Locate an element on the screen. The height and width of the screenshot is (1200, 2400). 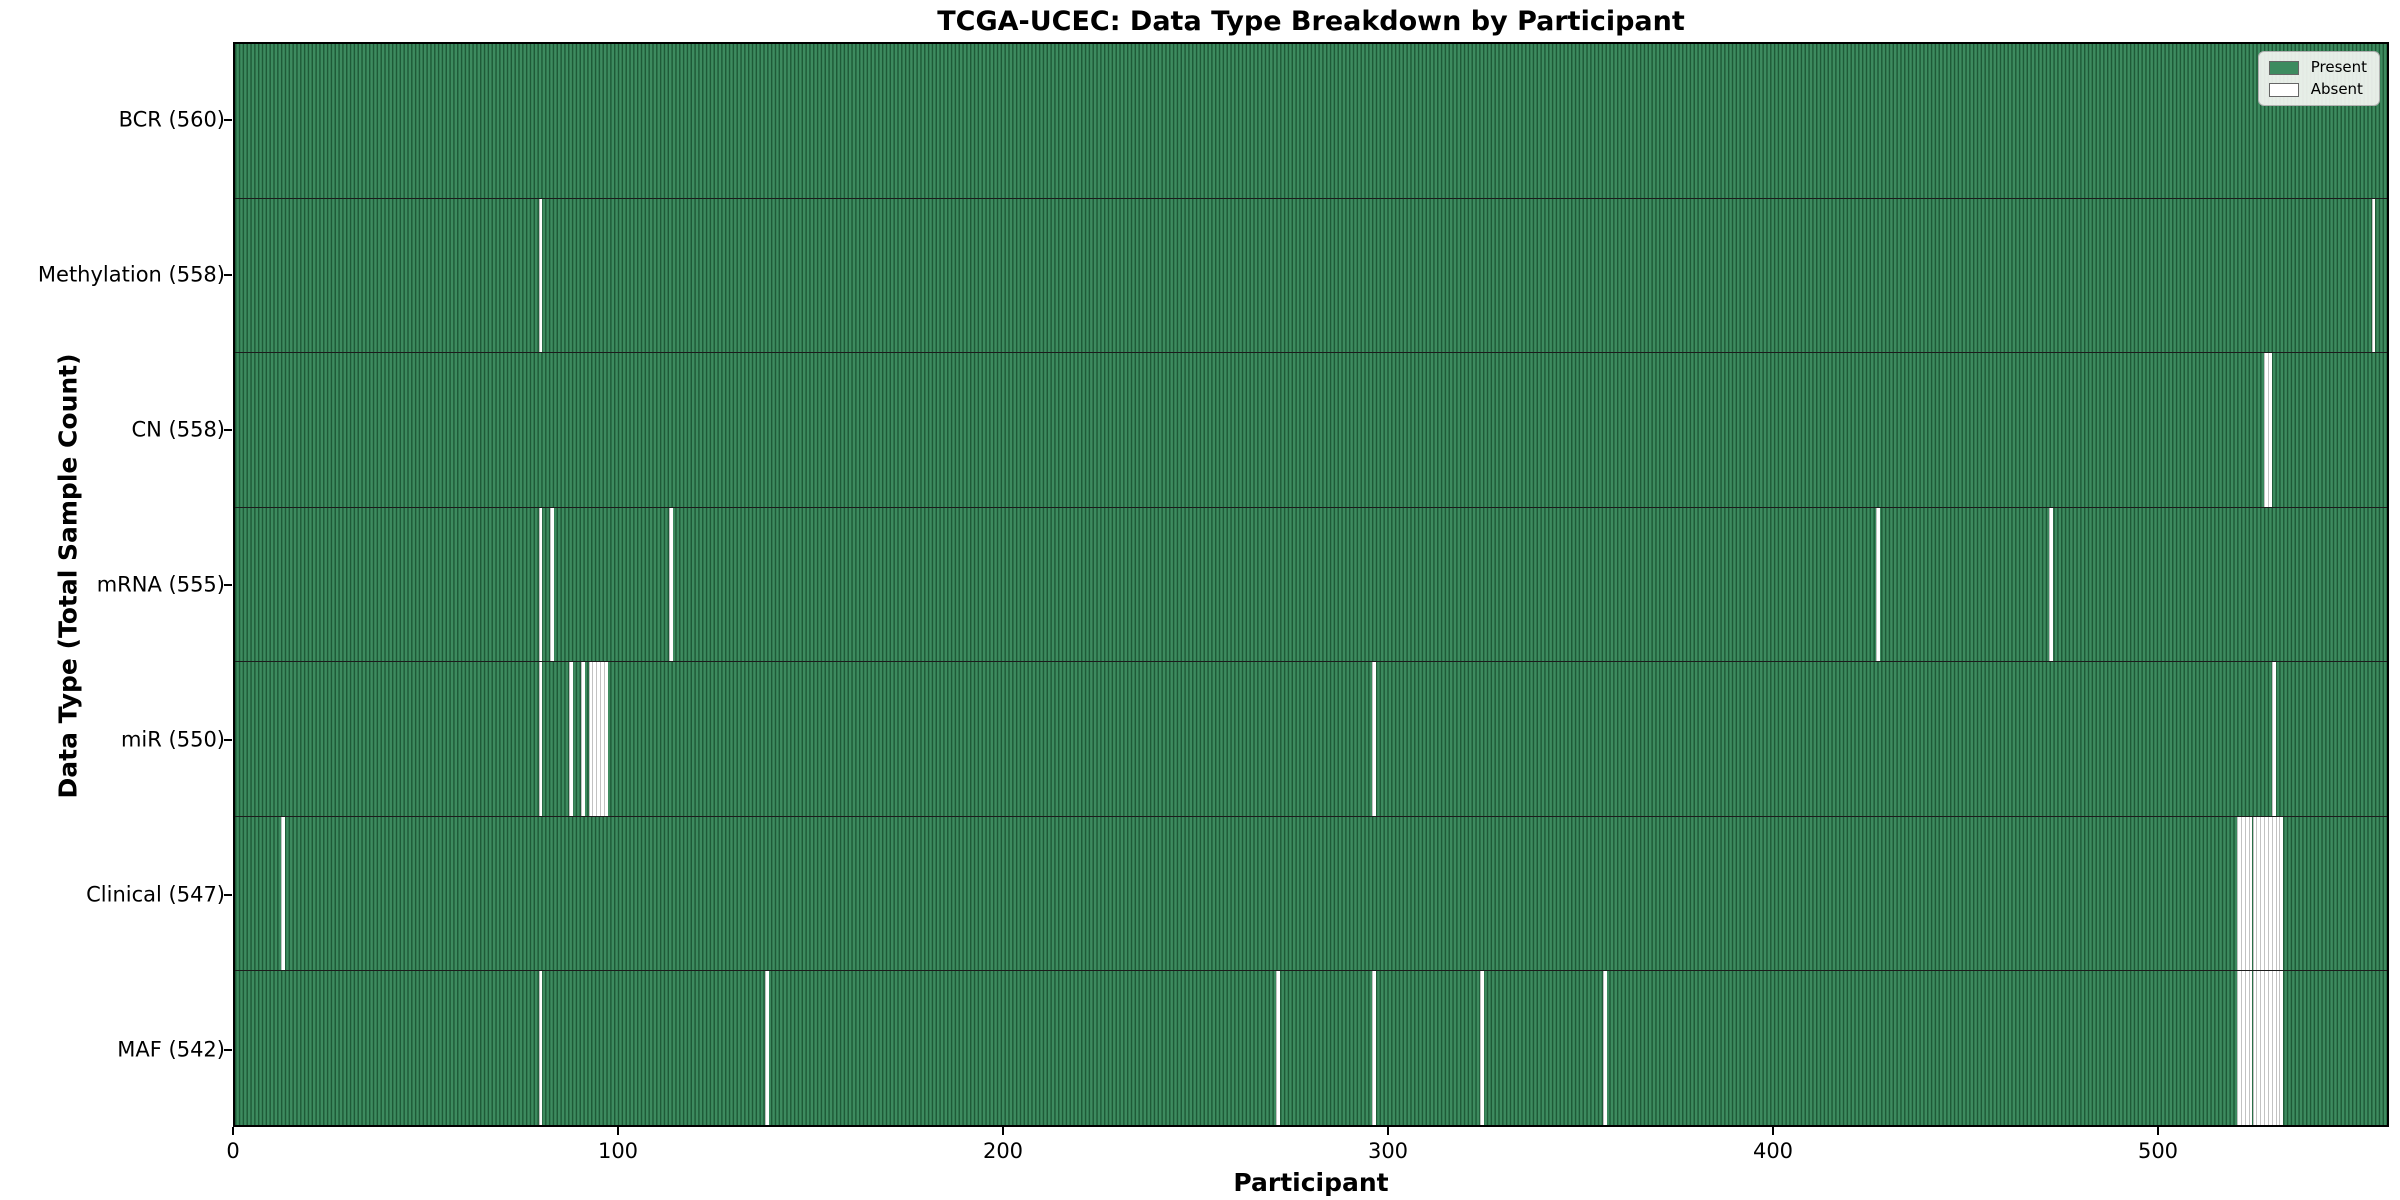
ytick-label-CN: CN (558) is located at coordinates (178, 429).